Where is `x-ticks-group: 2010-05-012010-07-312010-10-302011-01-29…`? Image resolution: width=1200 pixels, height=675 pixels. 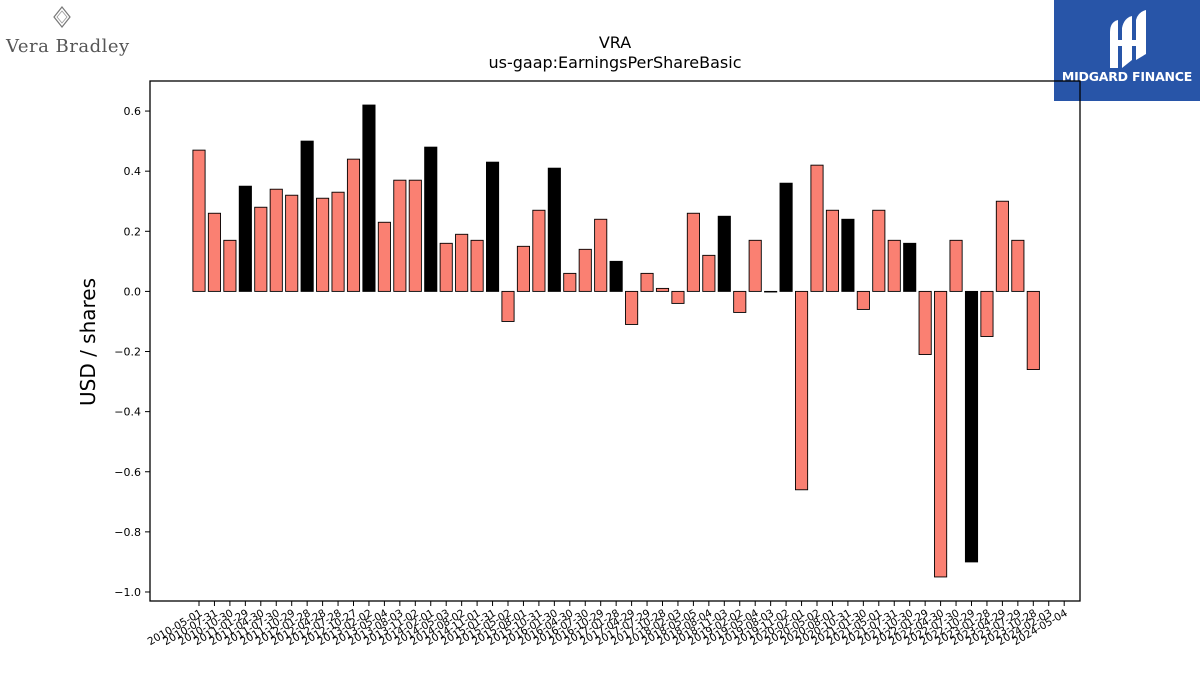
x-ticks-group: 2010-05-012010-07-312010-10-302011-01-29… is located at coordinates (608, 624).